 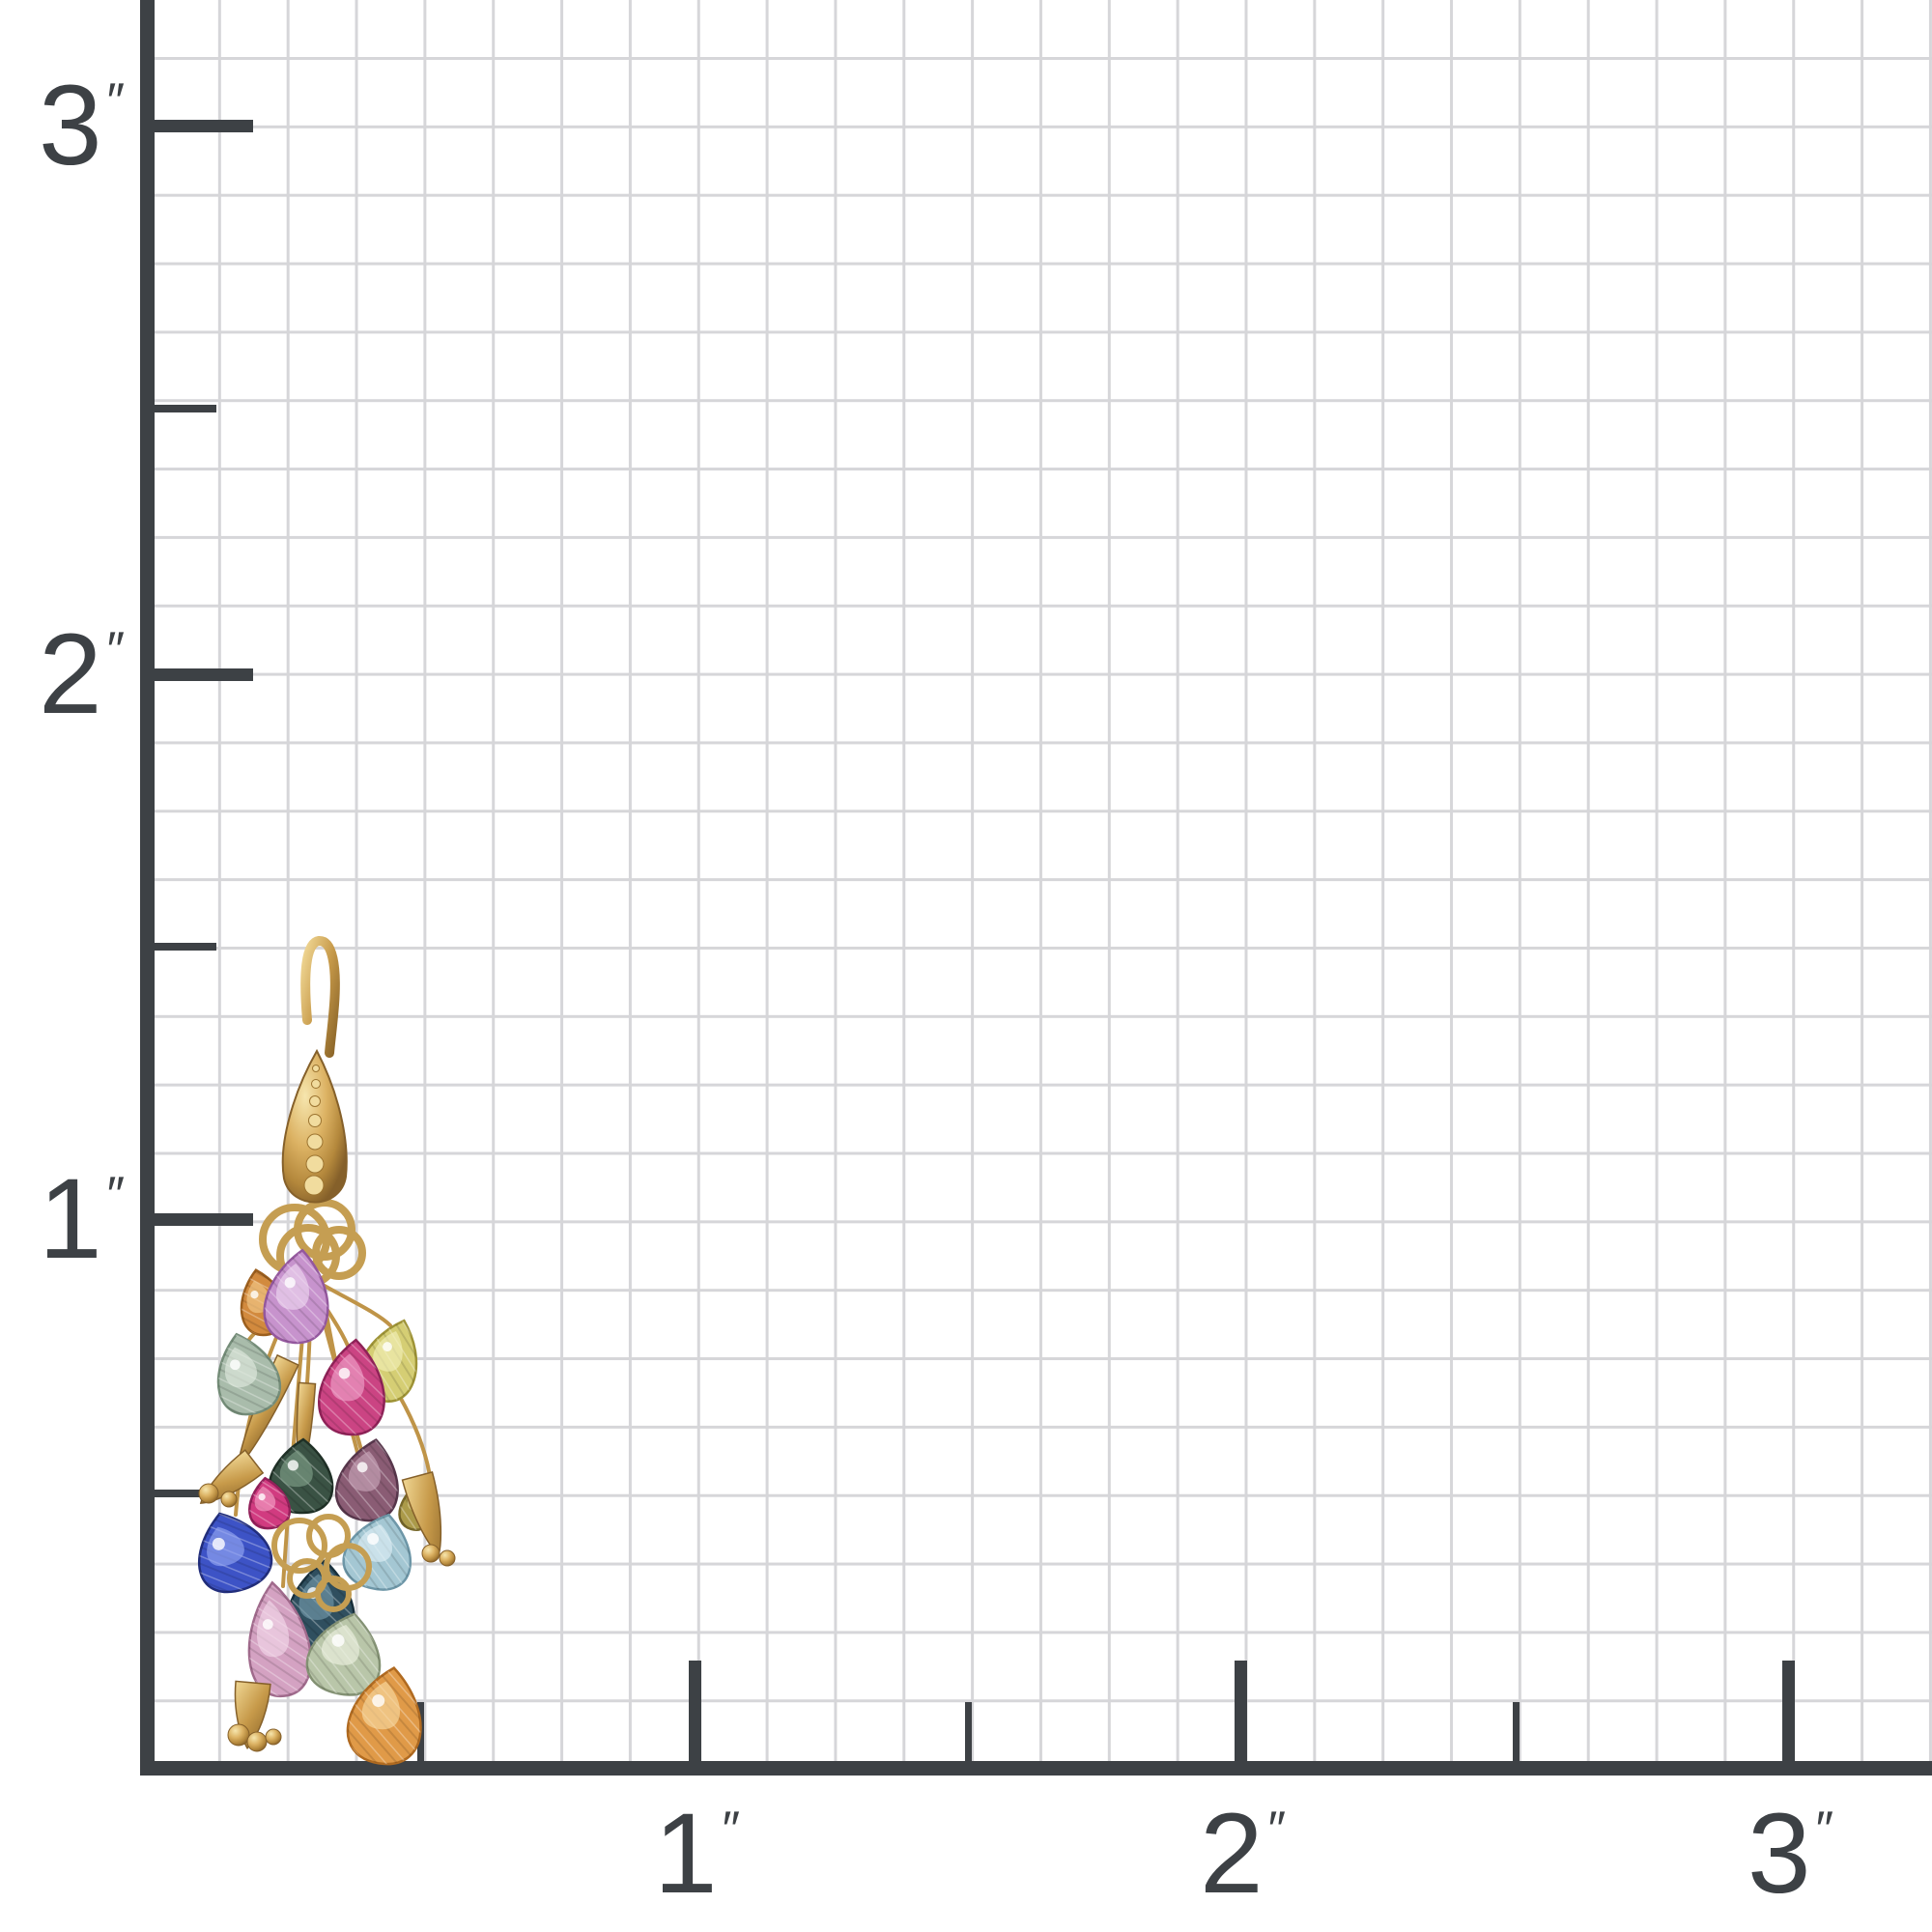 What do you see at coordinates (184, 408) in the screenshot?
I see `y-axis-tick-2_5in` at bounding box center [184, 408].